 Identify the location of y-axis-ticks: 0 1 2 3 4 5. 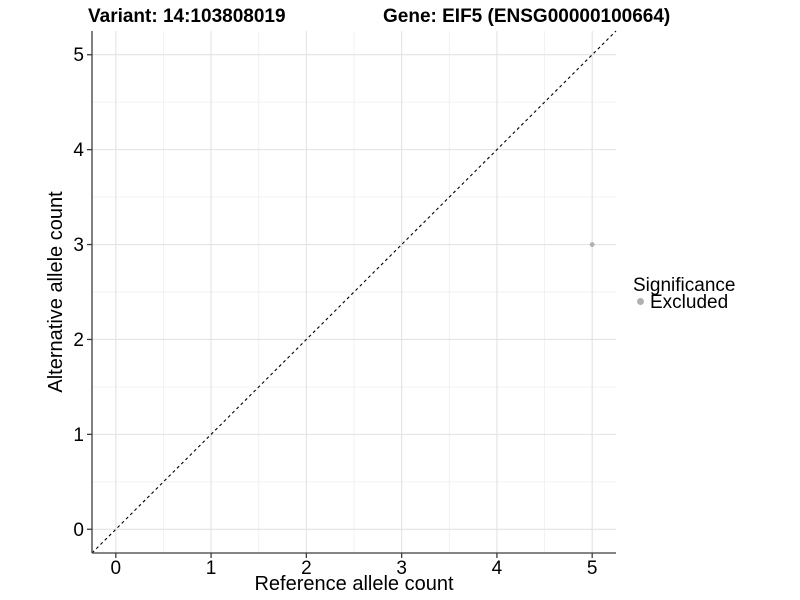
(82, 293).